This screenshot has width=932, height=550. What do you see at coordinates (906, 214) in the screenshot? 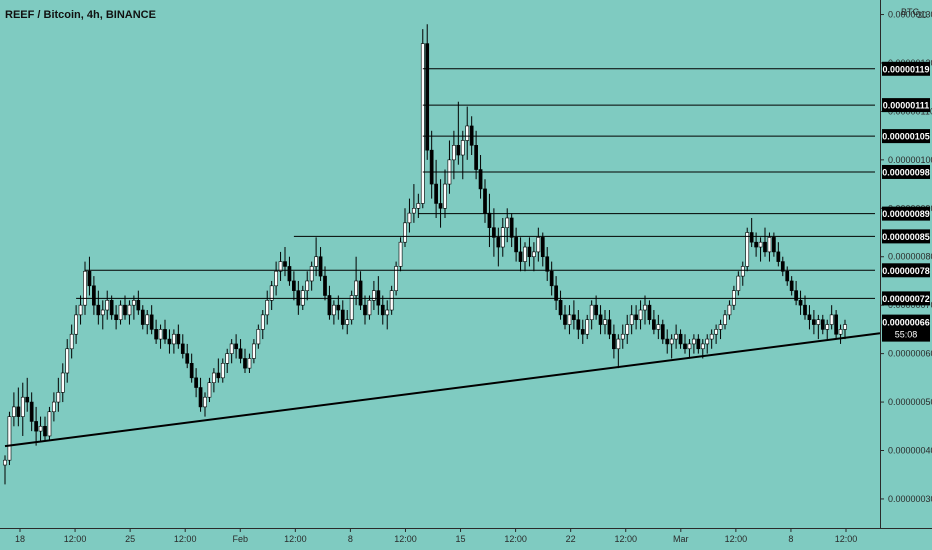
I see `level-label: 0.00000089` at bounding box center [906, 214].